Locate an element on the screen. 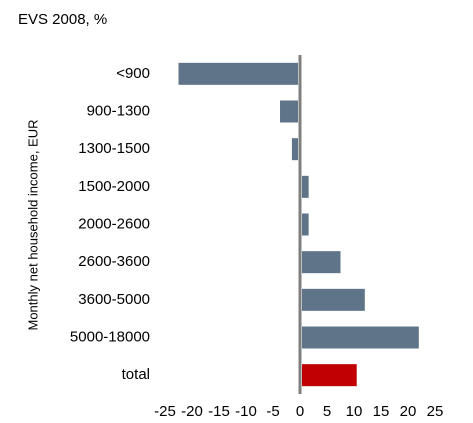  y-tick-label: 1300-1500 is located at coordinates (114, 148).